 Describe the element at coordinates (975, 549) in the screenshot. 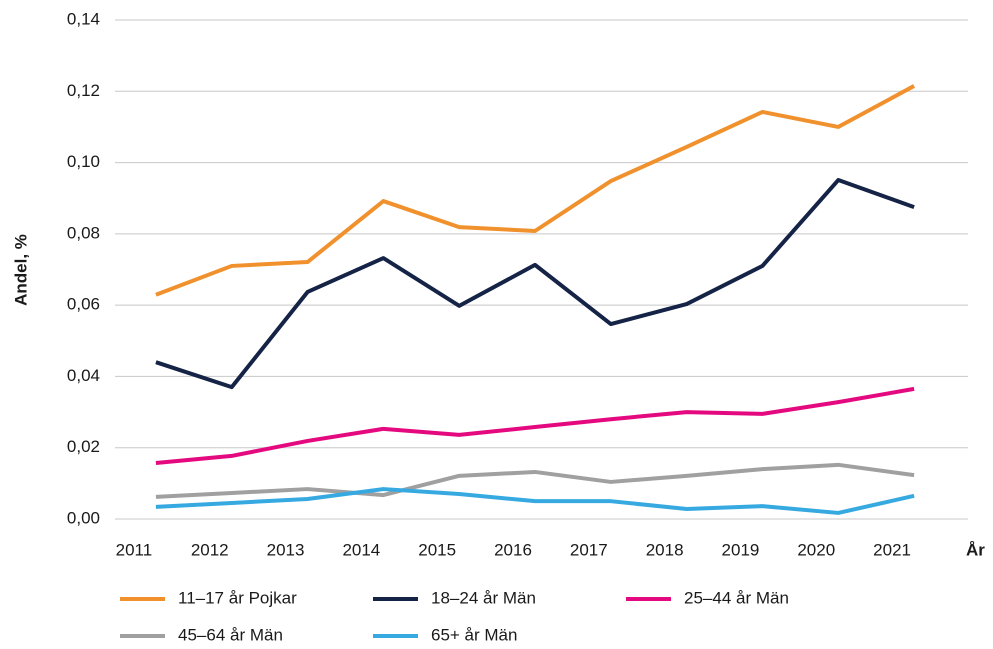

I see `x-axis-title: År` at that location.